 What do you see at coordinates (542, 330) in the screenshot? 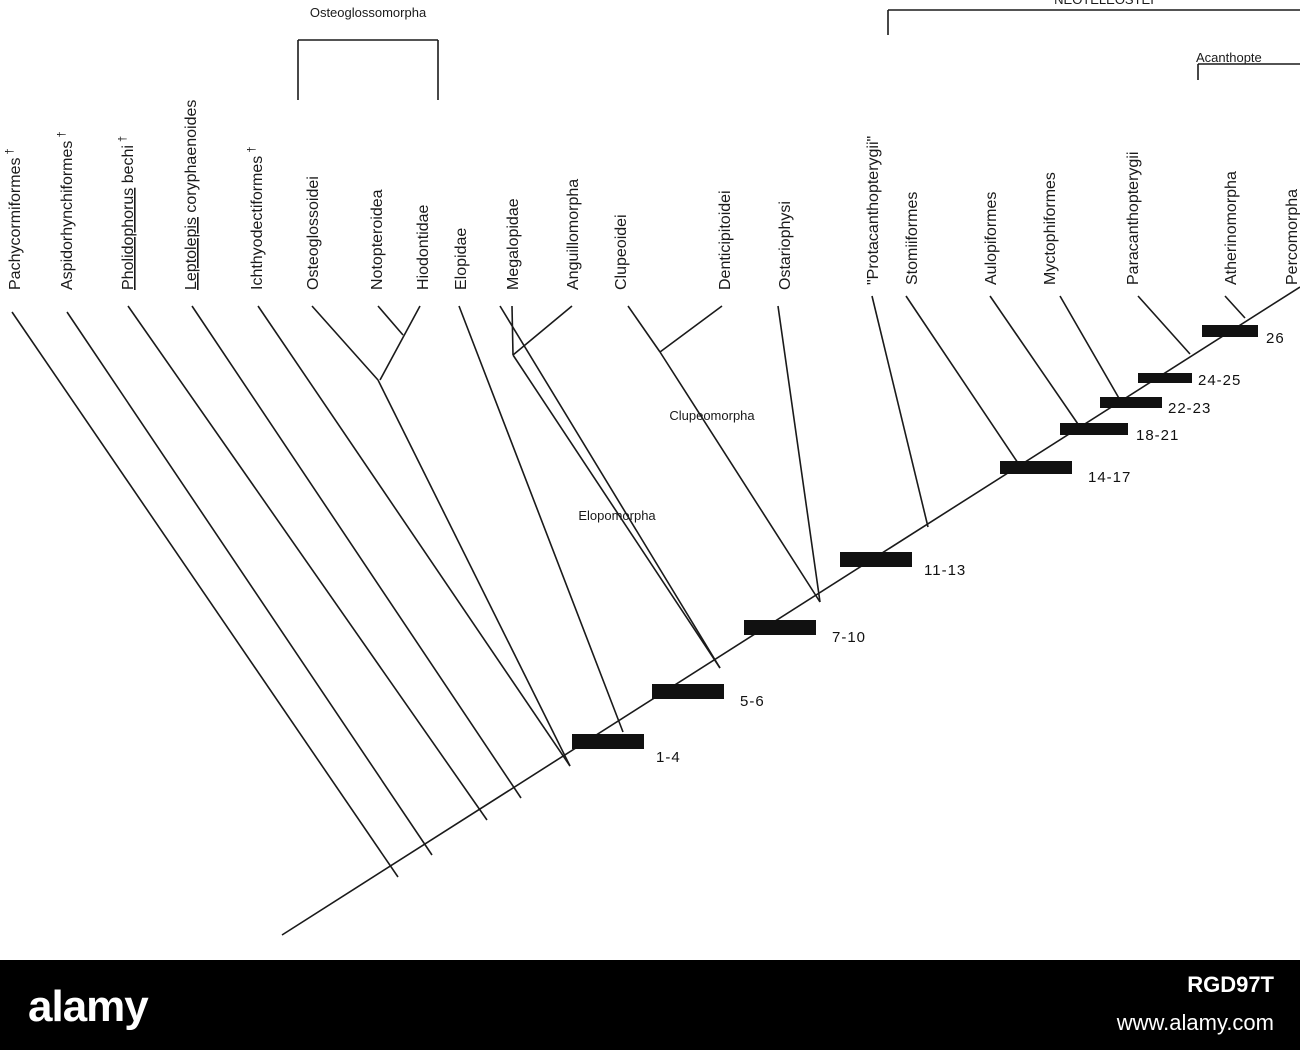
I see `branch-anguillomorpha` at bounding box center [542, 330].